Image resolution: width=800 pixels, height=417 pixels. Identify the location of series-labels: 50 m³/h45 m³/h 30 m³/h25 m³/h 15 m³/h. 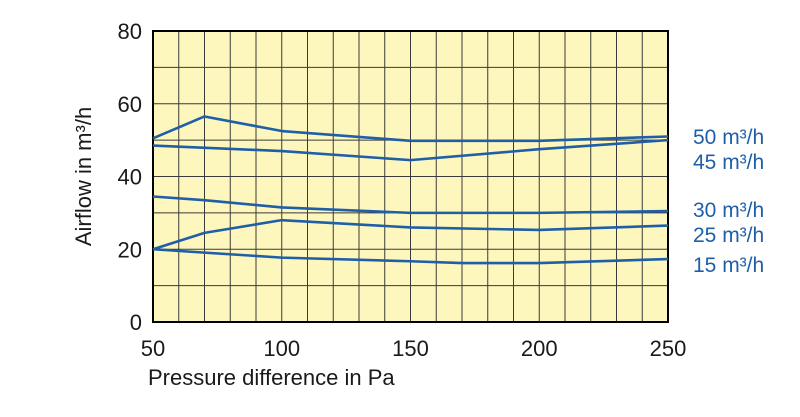
(728, 201).